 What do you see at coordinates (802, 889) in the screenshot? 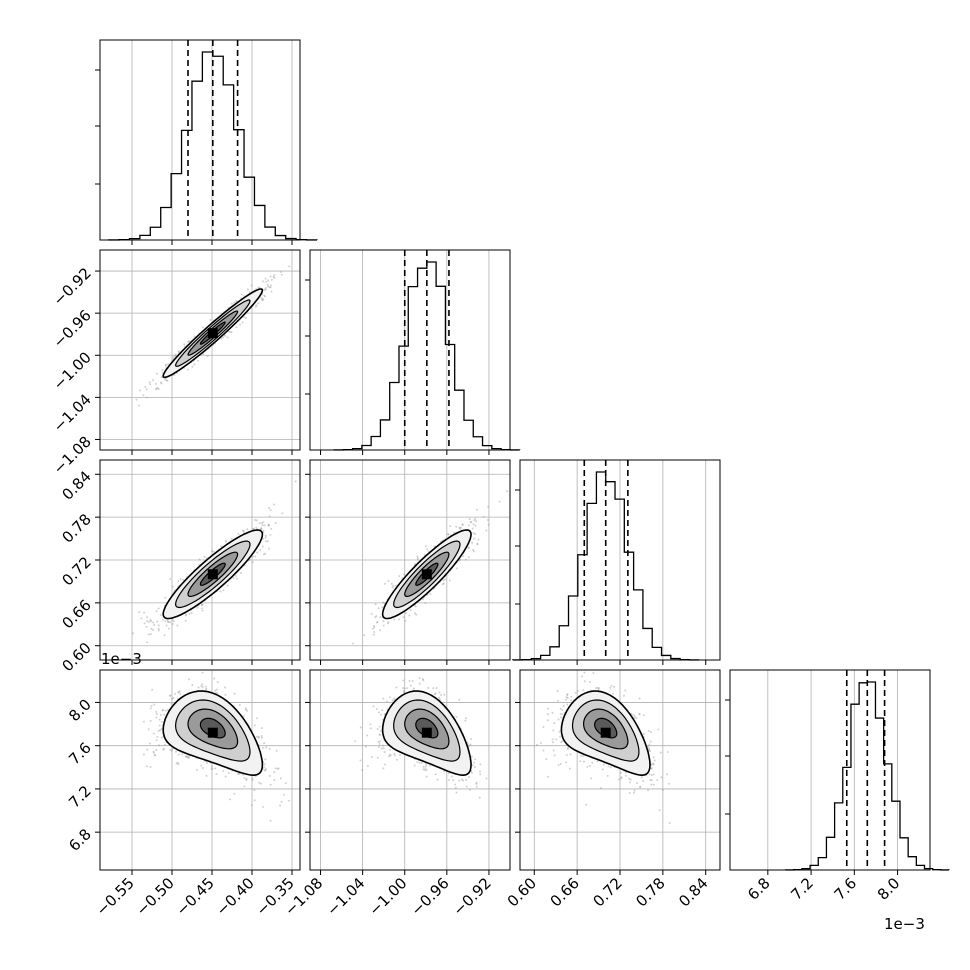
I see `x-tick-label: 7.2` at bounding box center [802, 889].